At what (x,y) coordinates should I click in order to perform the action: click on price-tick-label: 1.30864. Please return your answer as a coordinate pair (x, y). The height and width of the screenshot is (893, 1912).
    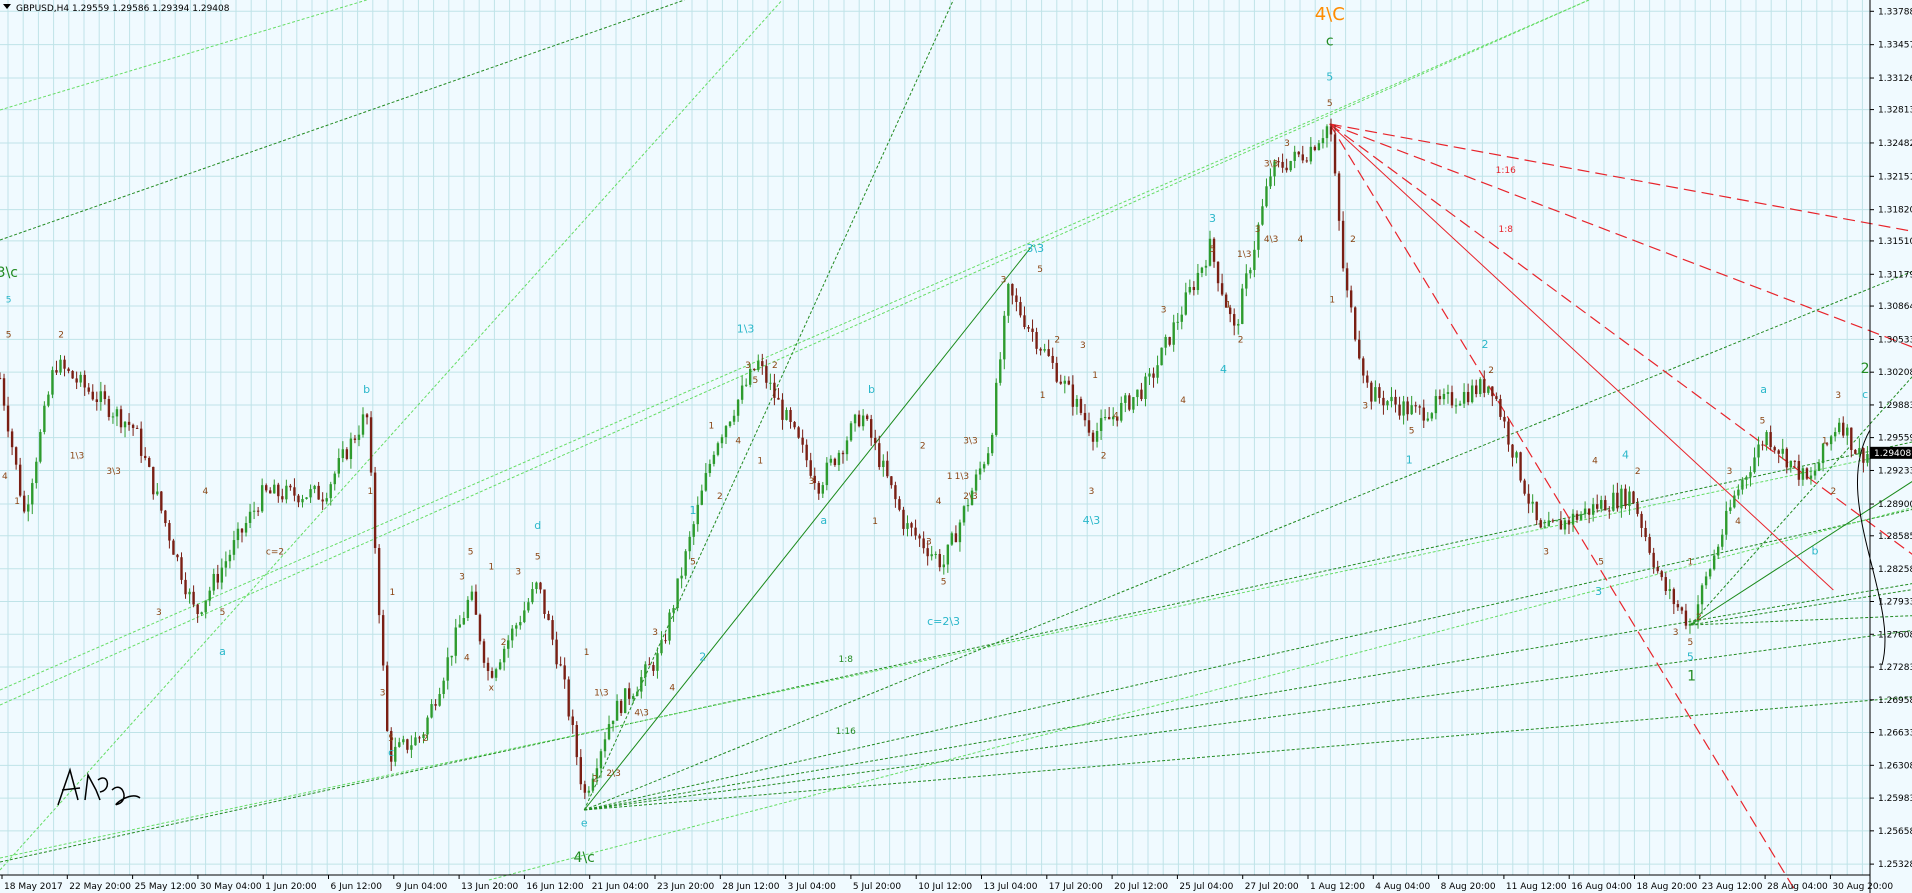
    Looking at the image, I should click on (1895, 307).